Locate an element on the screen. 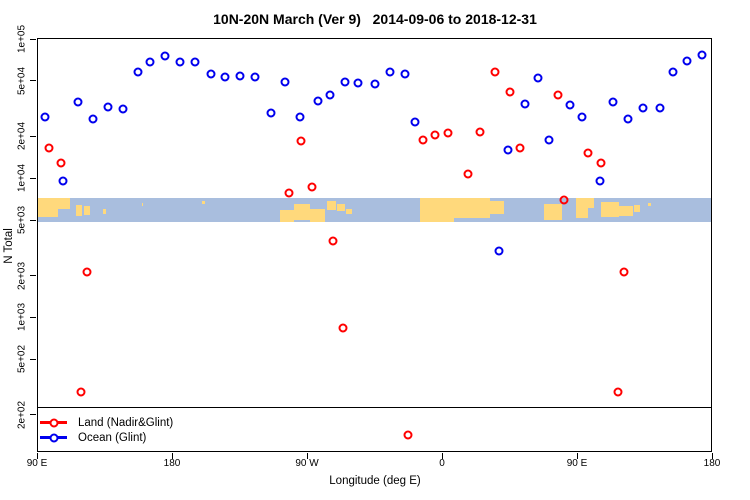 The image size is (750, 500). y-tick-label: 2e+04 is located at coordinates (22, 136).